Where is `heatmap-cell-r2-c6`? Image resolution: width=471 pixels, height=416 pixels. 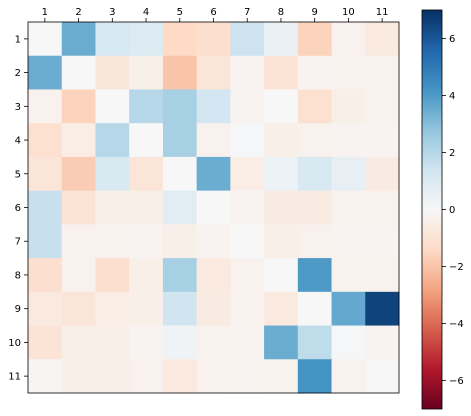
heatmap-cell-r2-c6 is located at coordinates (213, 72).